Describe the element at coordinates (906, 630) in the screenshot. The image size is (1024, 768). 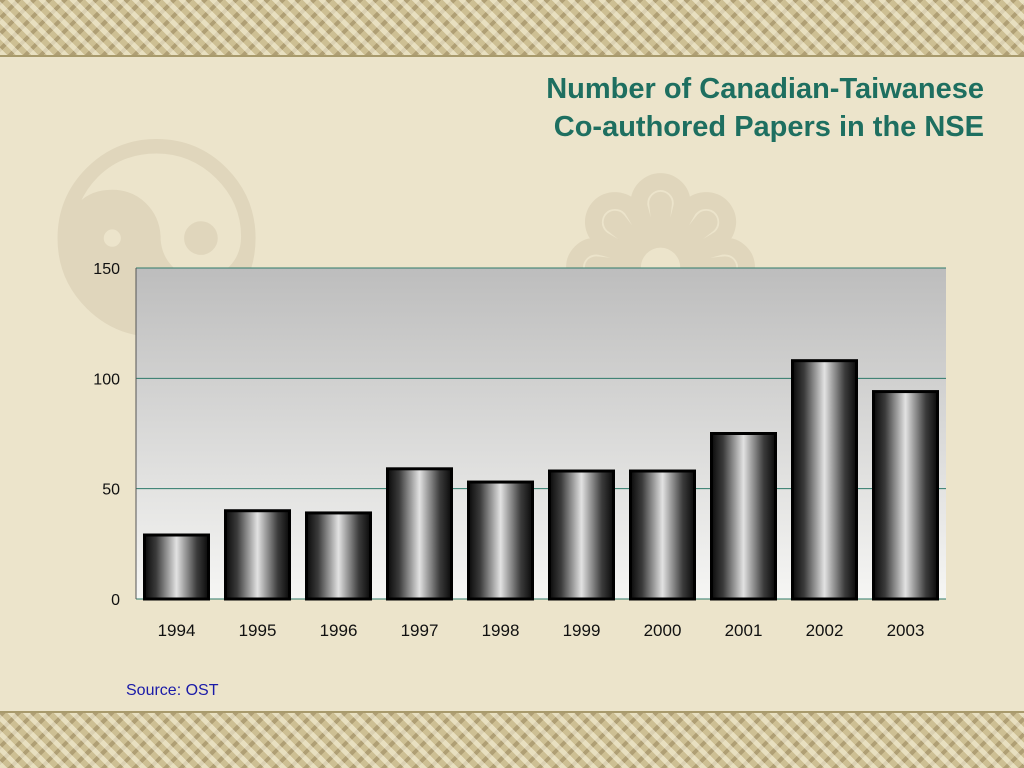
I see `x-tick-label: 2003` at that location.